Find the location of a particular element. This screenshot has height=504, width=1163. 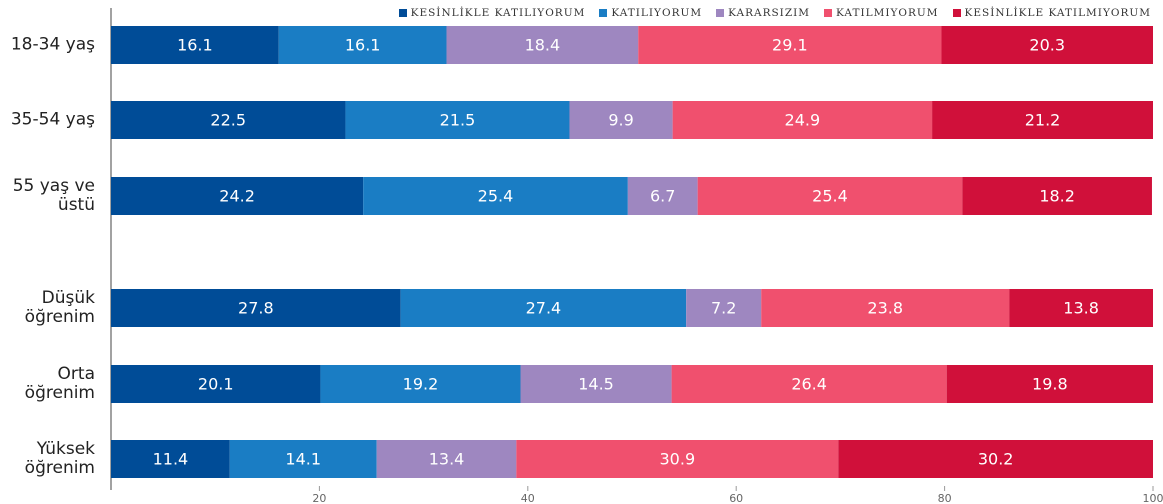

y-tick-label: Düşük öğrenim is located at coordinates (59, 307).